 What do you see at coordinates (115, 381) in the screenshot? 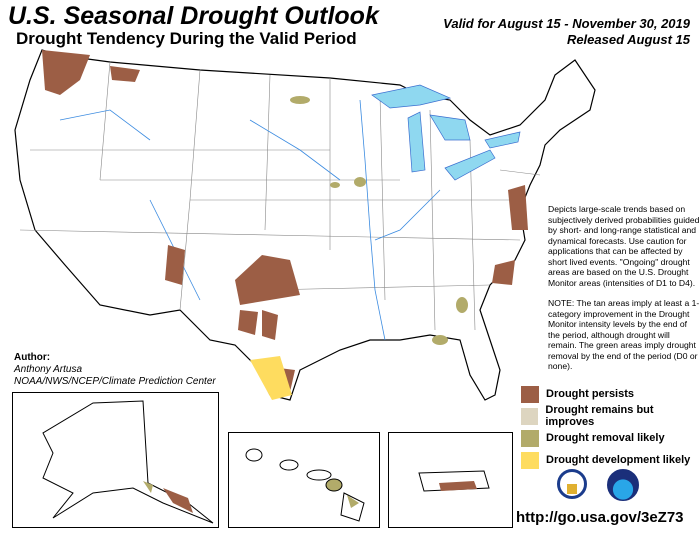
I see `author-org: NOAA/NWS/NCEP/Climate Prediction Center` at bounding box center [115, 381].